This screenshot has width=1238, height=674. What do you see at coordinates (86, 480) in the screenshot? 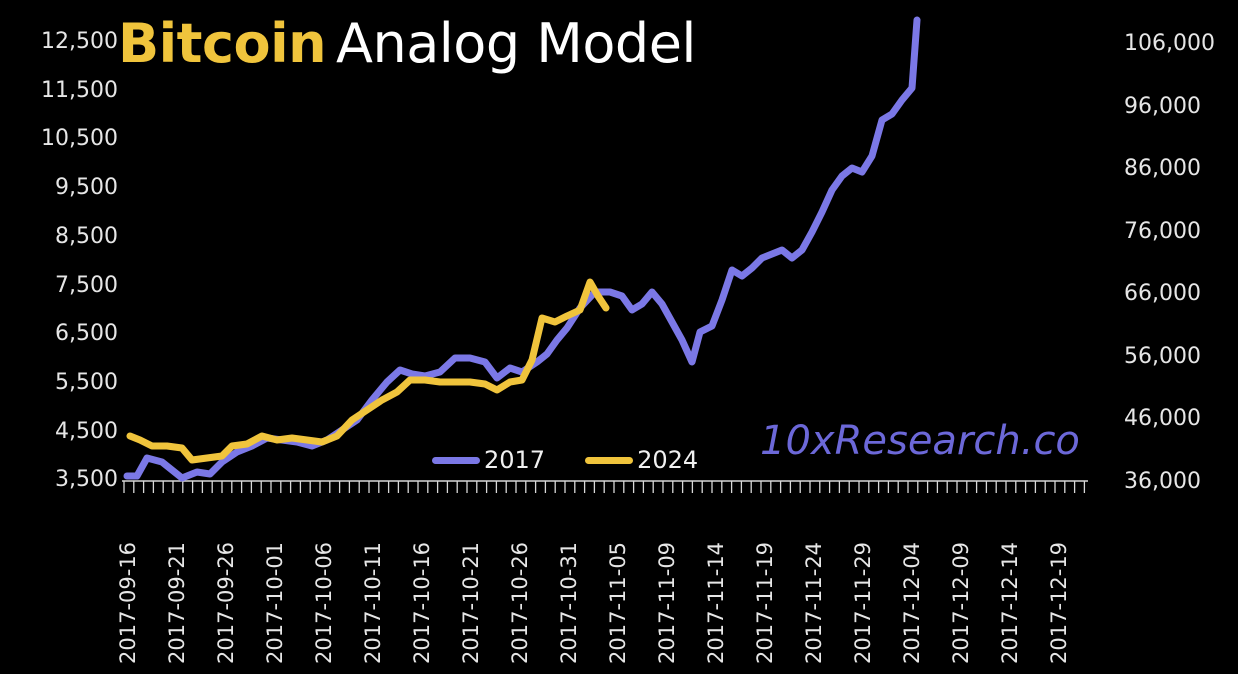
I see `left-axis-tick: 3,500` at bounding box center [86, 480].